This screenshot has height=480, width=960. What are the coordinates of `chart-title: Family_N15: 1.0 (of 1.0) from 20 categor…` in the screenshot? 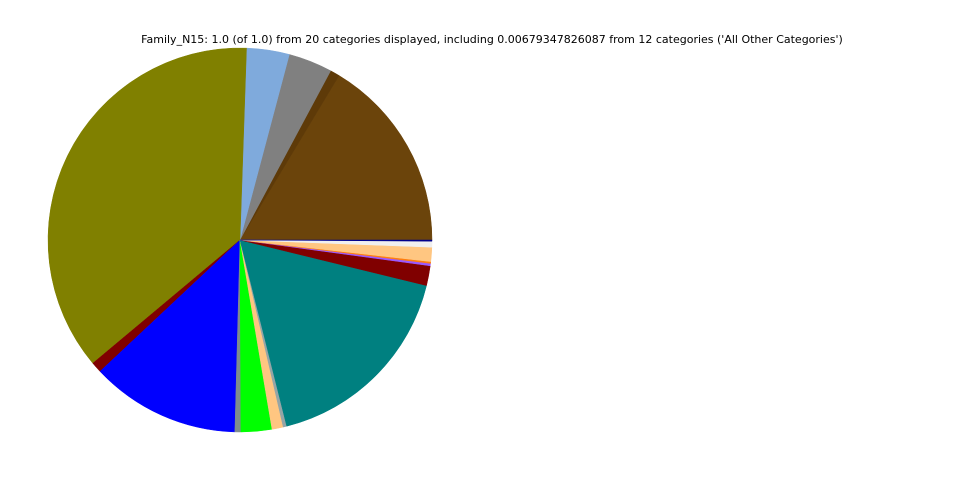 It's located at (492, 39).